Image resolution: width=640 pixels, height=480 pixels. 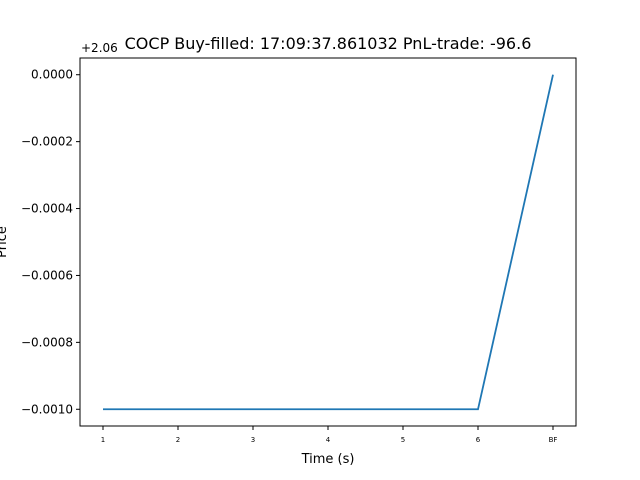 I want to click on y-axis-label: Price, so click(x=5, y=242).